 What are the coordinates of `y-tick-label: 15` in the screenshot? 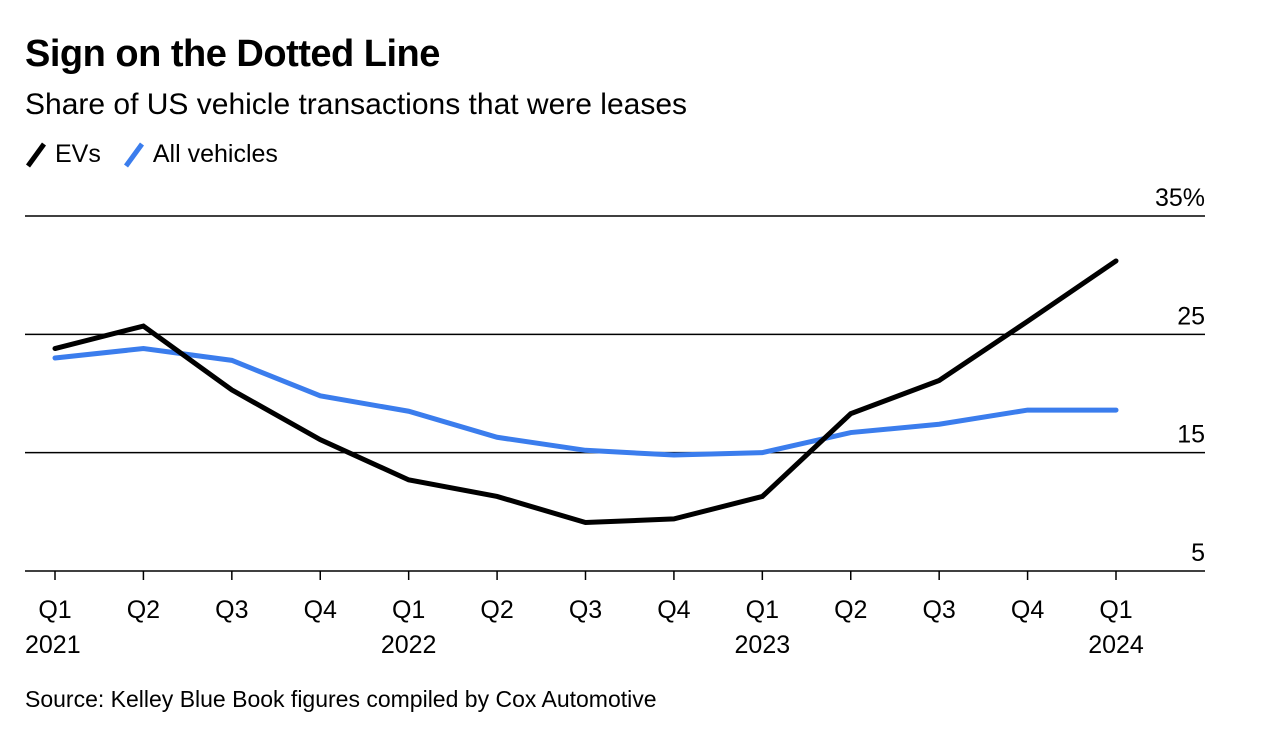 It's located at (1191, 435).